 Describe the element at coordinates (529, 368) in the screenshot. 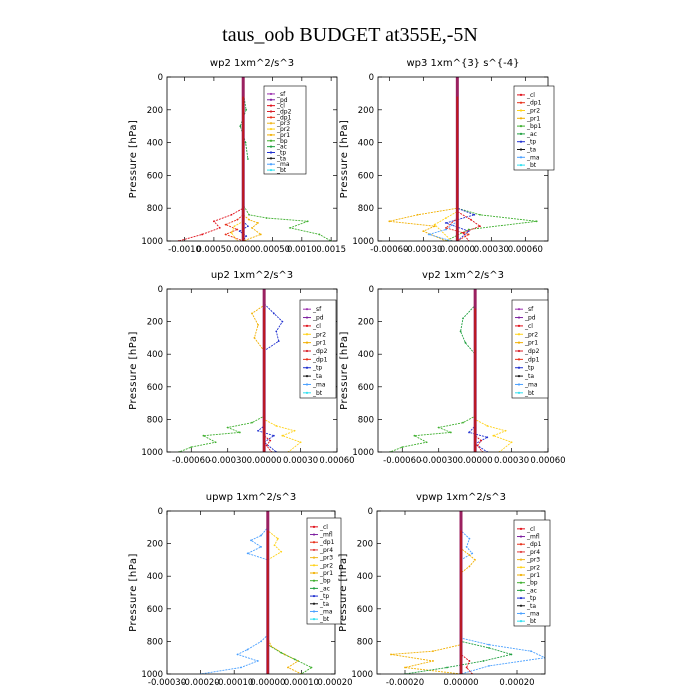

I see `legend-entry: _tp` at that location.